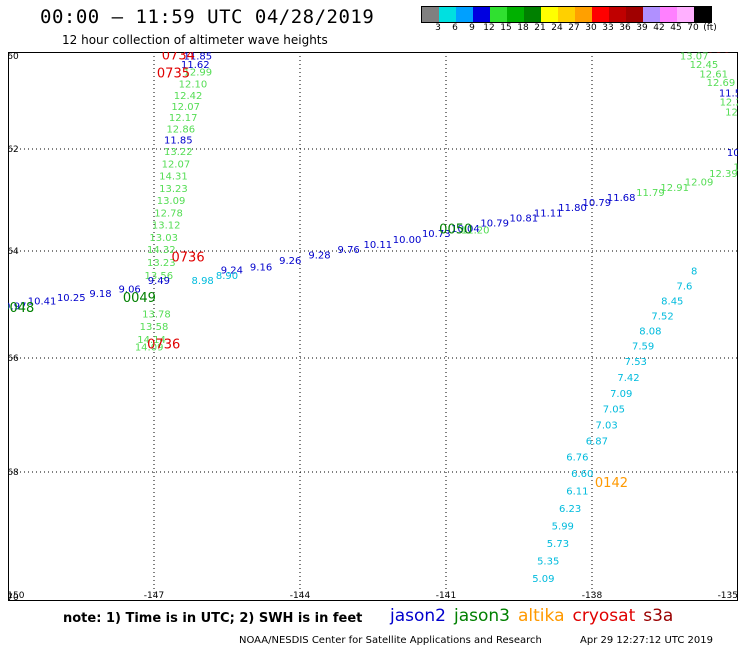 Image resolution: width=740 pixels, height=650 pixels. What do you see at coordinates (658, 616) in the screenshot?
I see `legend-item-s3a: s3a` at bounding box center [658, 616].